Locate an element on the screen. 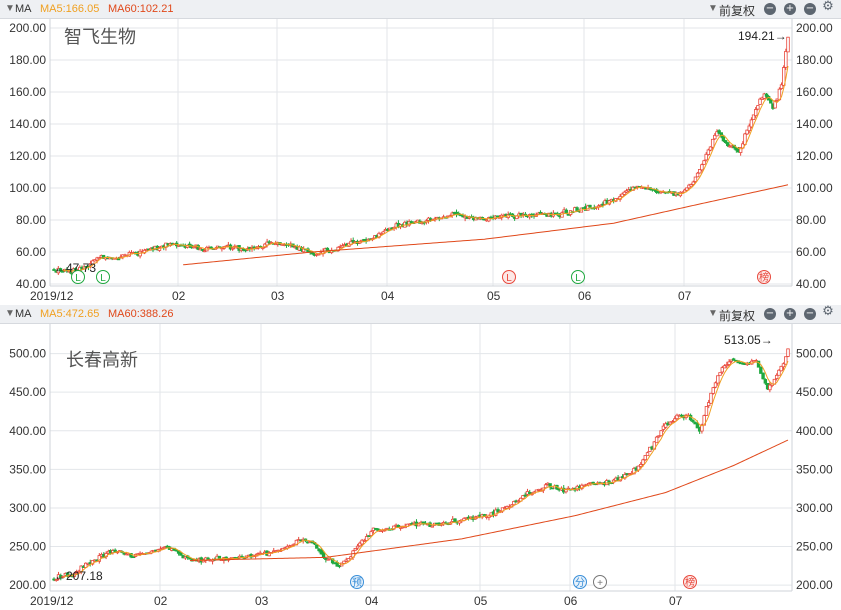 The width and height of the screenshot is (841, 610). y-tick-label-right: 80.00 is located at coordinates (811, 220).